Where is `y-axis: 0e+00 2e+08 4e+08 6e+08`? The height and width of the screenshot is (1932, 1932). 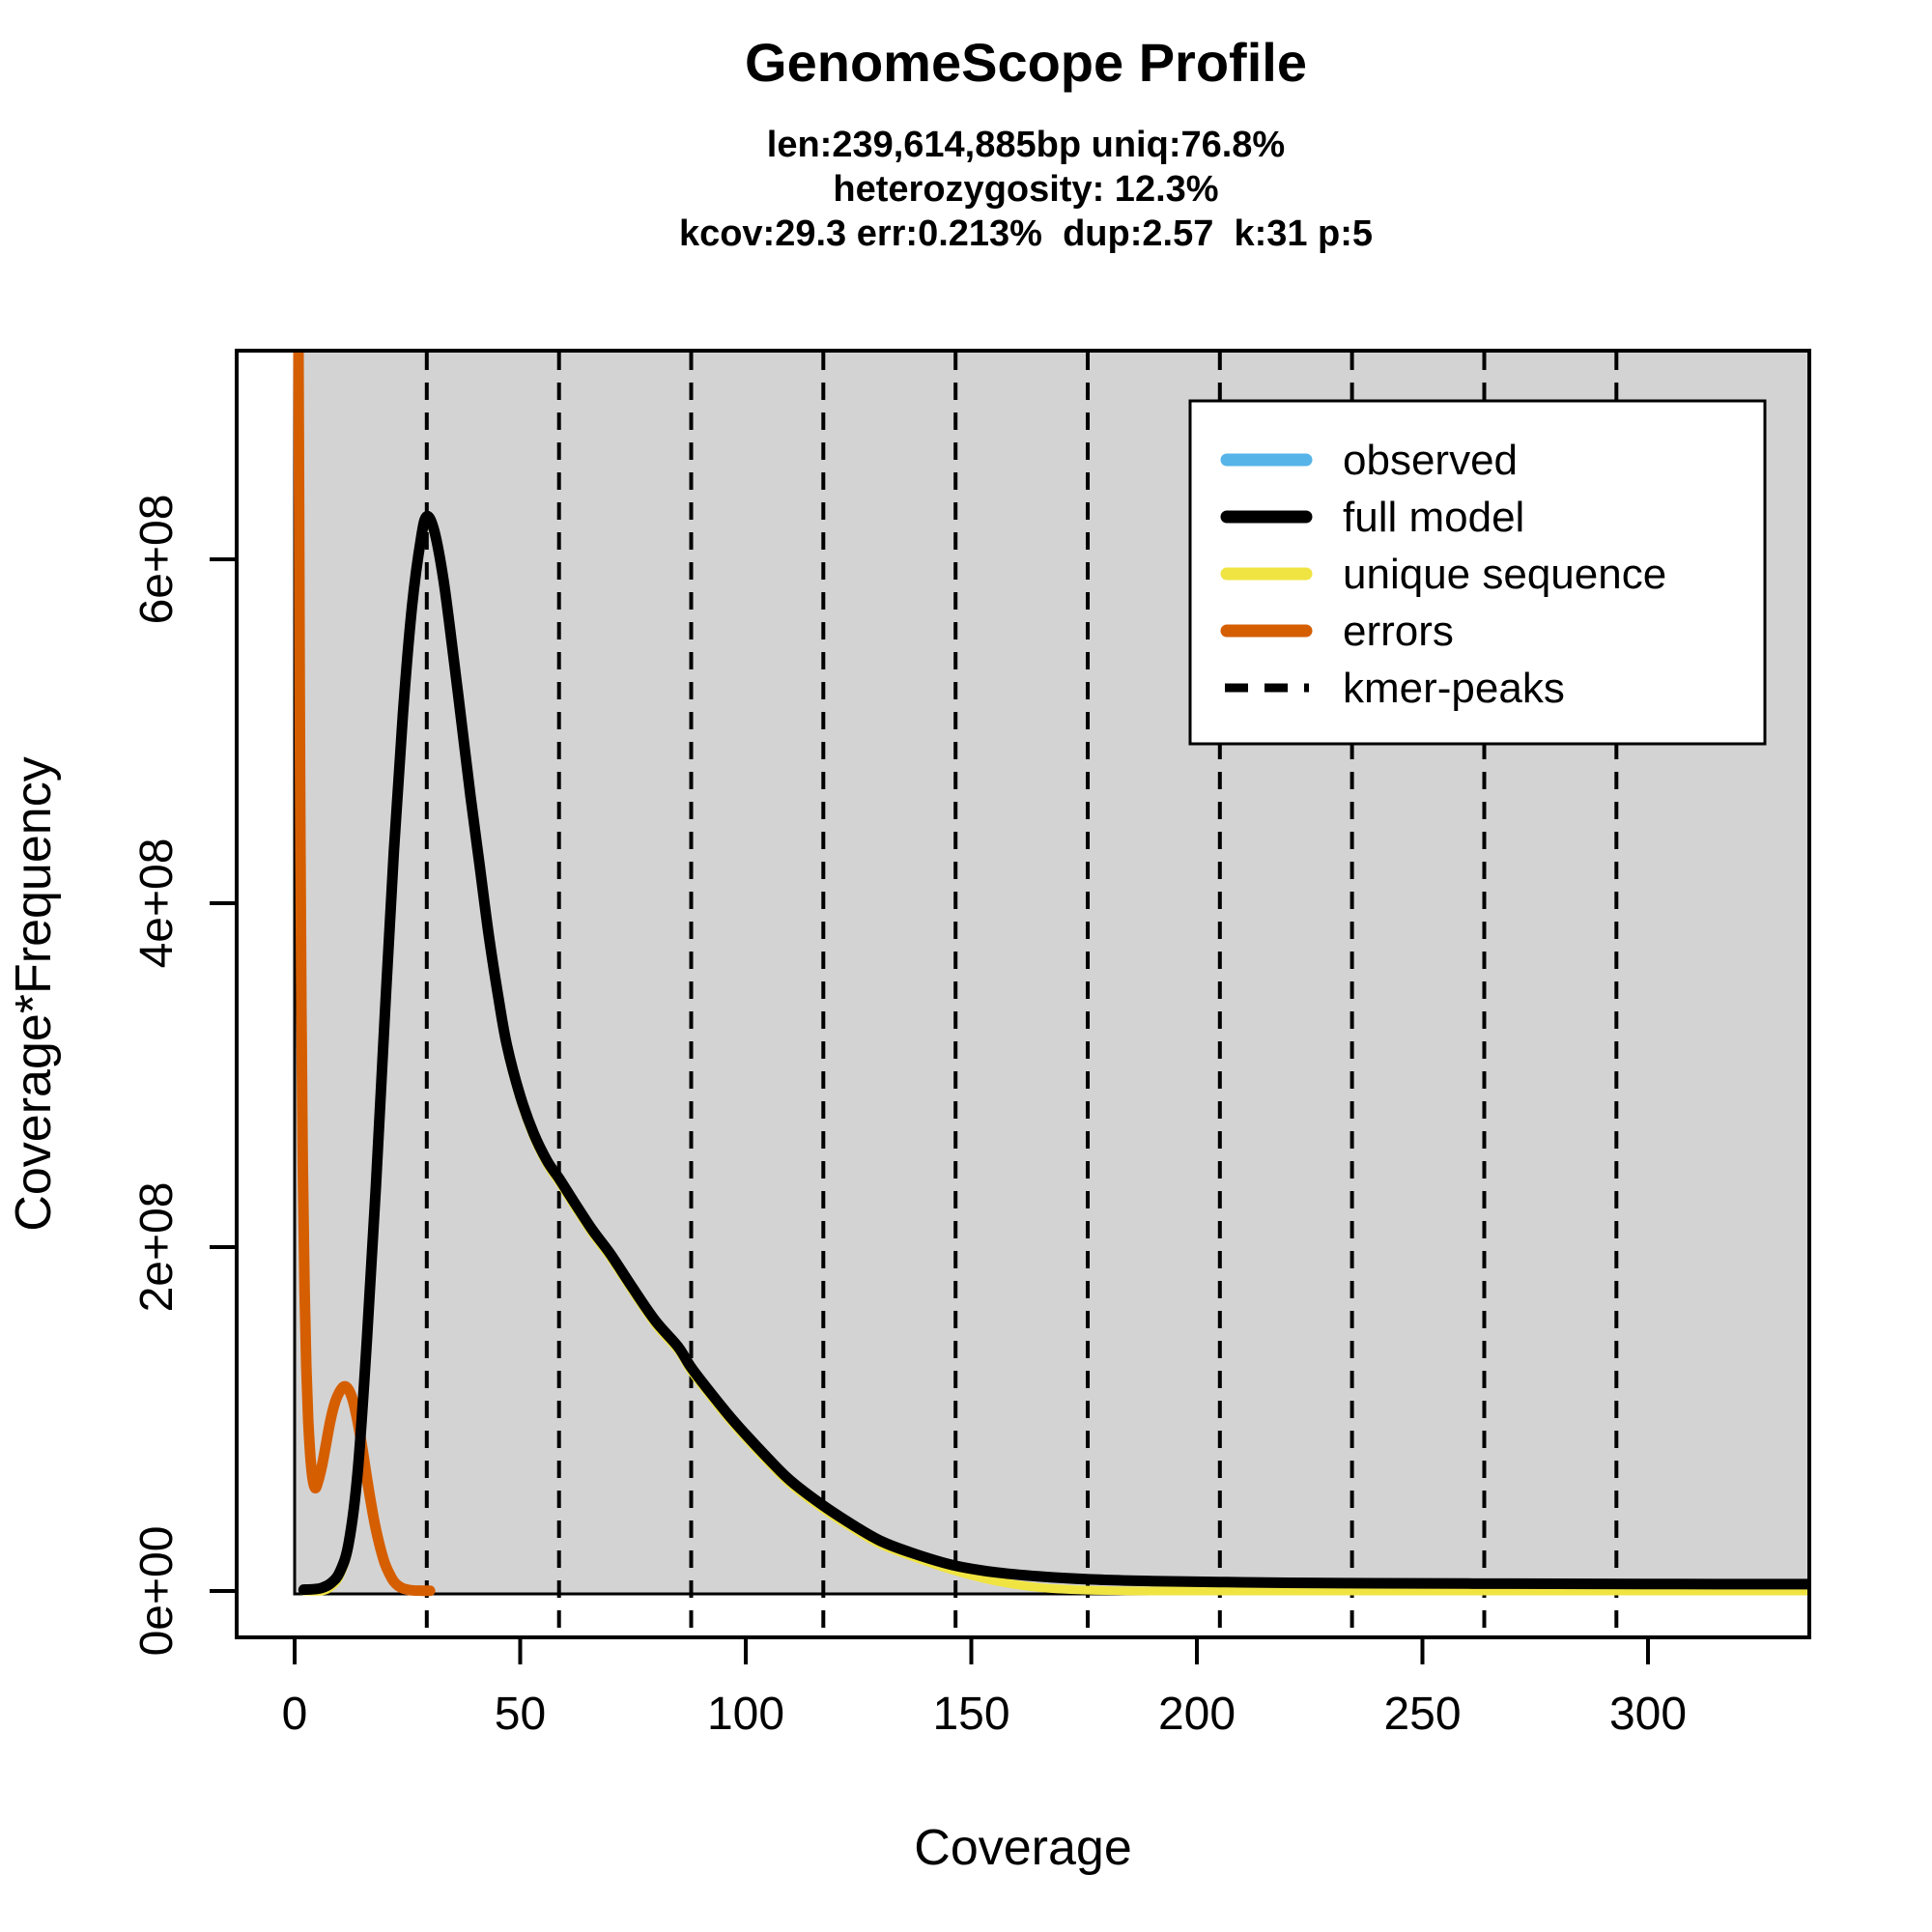
y-axis: 0e+00 2e+08 4e+08 6e+08 is located at coordinates (184, 1076).